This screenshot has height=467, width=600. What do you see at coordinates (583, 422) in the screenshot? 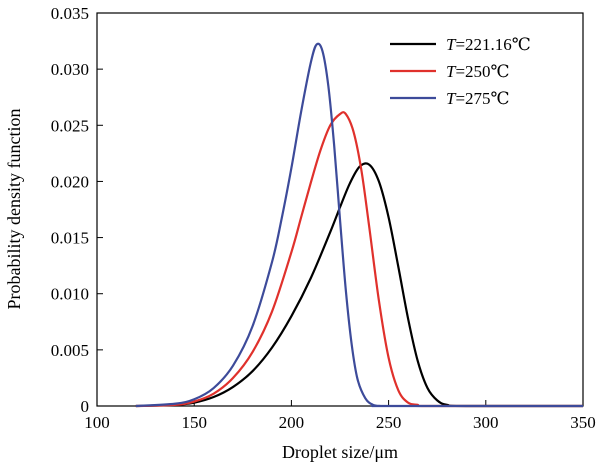
I see `x-tick-label: 350` at bounding box center [583, 422].